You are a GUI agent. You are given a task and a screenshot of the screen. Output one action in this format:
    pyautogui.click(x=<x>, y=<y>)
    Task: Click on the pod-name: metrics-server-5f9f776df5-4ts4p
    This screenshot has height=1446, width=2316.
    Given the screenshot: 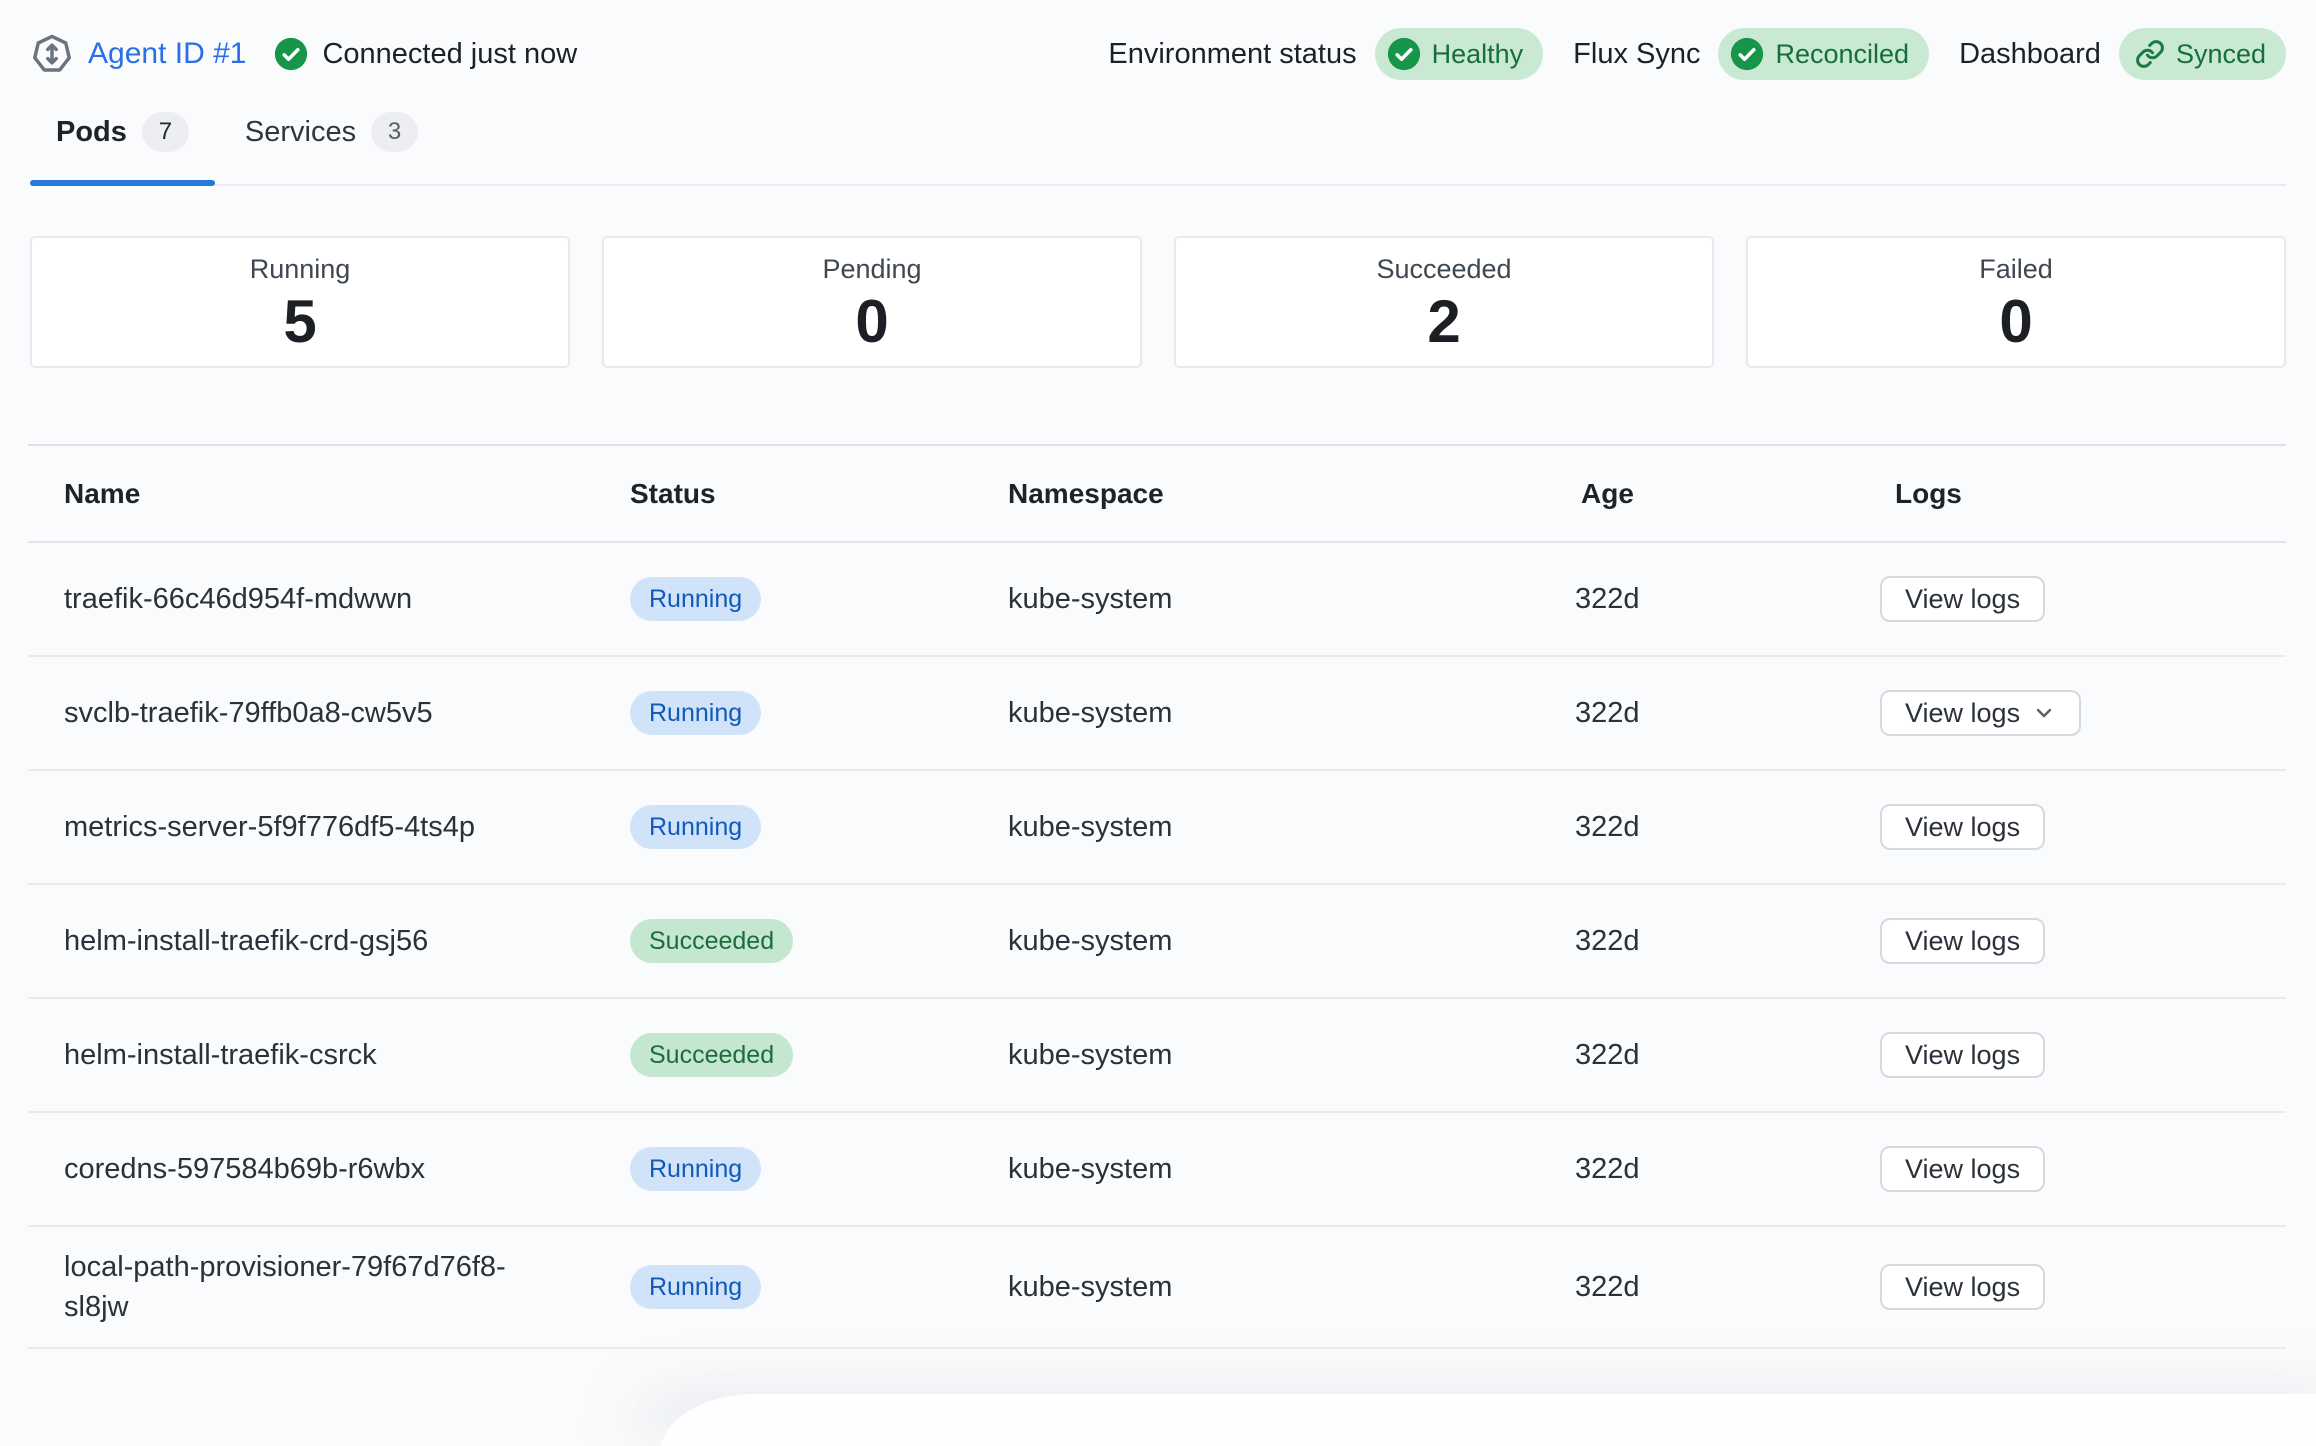 What is the action you would take?
    pyautogui.click(x=269, y=827)
    